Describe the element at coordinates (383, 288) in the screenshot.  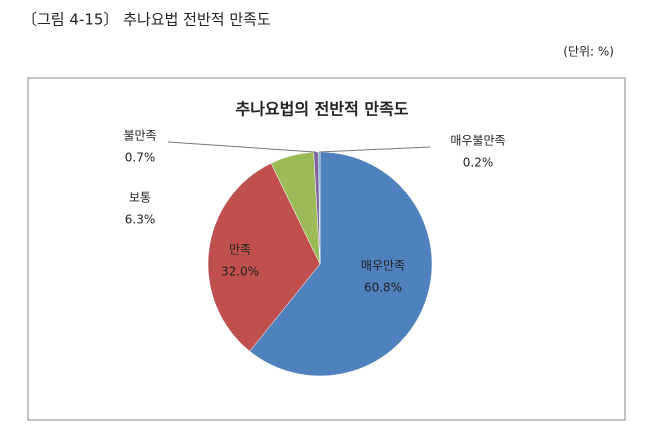
I see `slice-value-label: 60.8%` at that location.